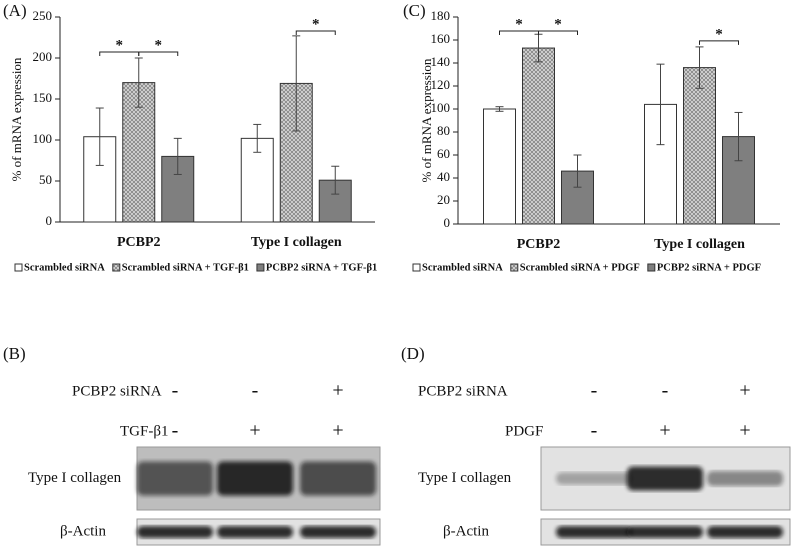 The height and width of the screenshot is (547, 800). Describe the element at coordinates (144, 431) in the screenshot. I see `condition-label: TGF-β1` at that location.